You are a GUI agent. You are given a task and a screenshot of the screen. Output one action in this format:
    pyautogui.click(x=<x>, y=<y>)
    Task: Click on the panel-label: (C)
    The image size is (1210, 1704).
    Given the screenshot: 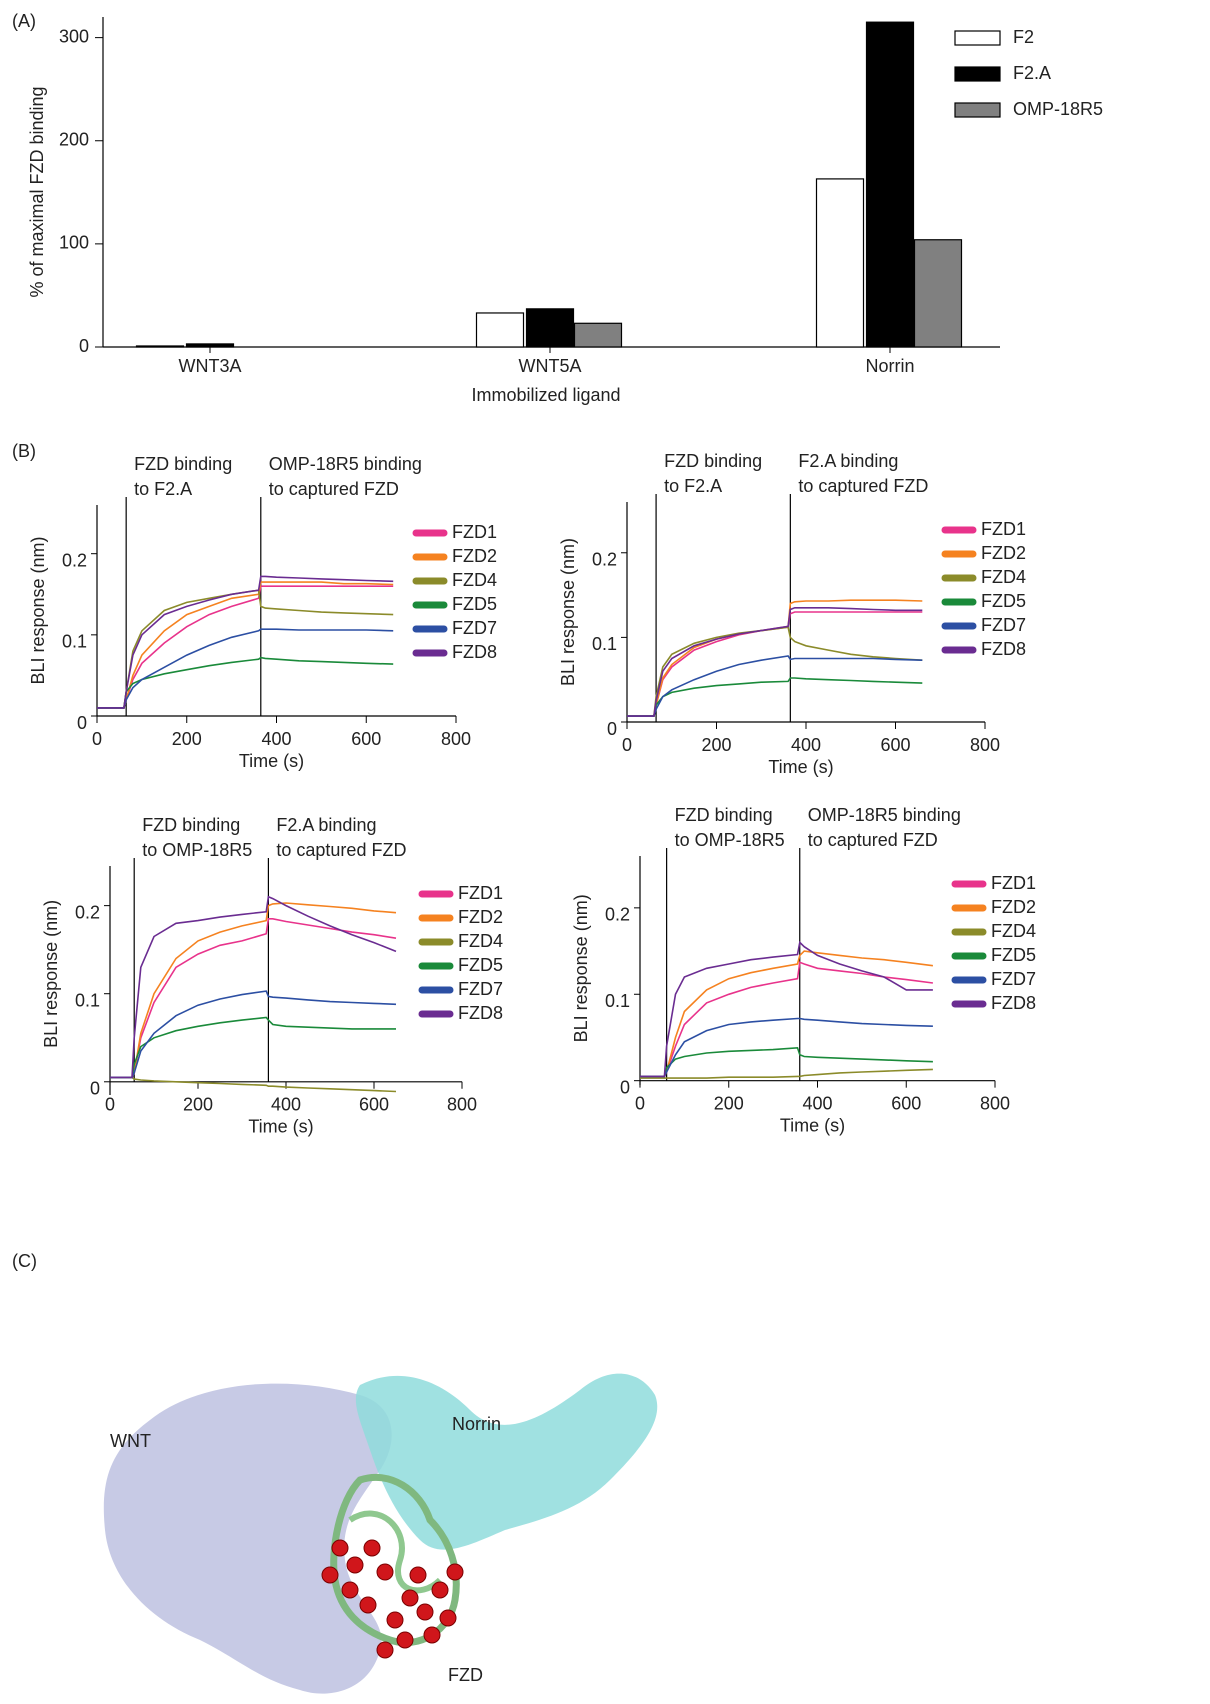 What is the action you would take?
    pyautogui.click(x=24, y=1261)
    